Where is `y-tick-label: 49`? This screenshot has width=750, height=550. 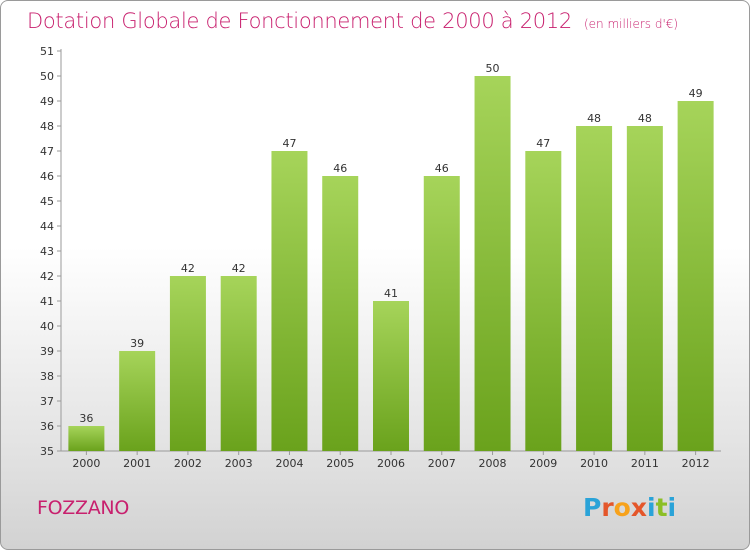
y-tick-label: 49 is located at coordinates (47, 101).